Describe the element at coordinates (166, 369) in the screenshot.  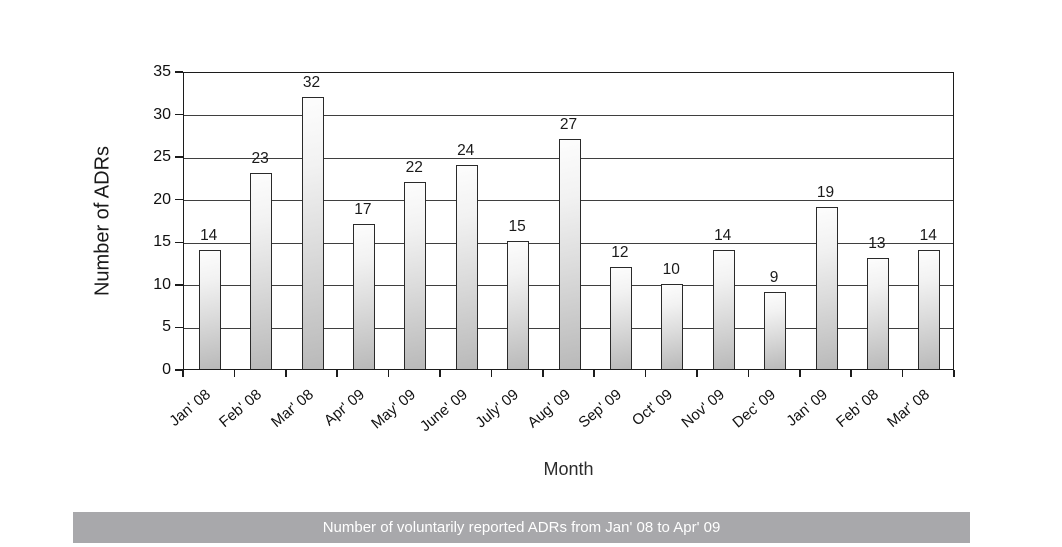
I see `y-tick-label-0: 0` at that location.